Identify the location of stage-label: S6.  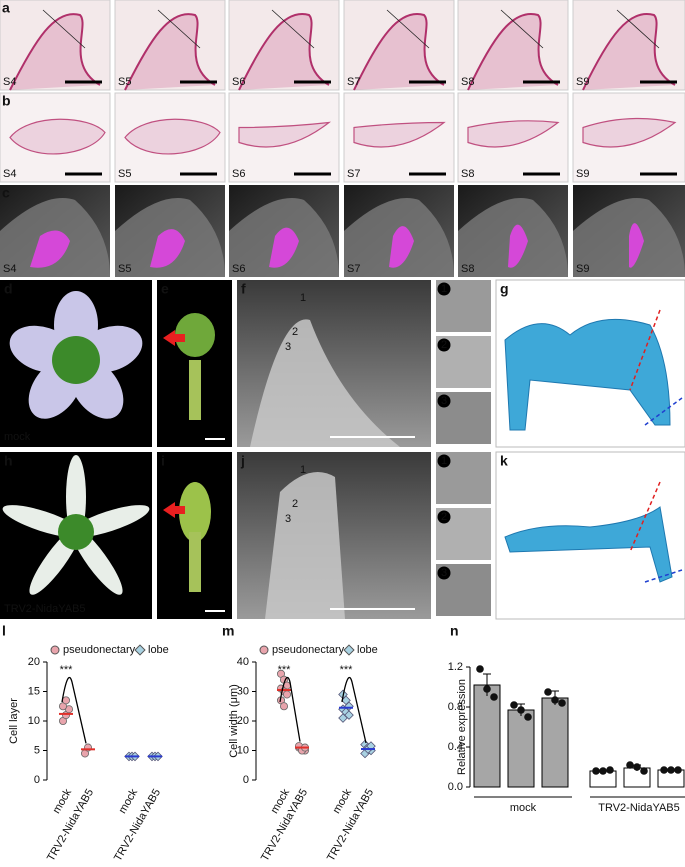
(238, 82).